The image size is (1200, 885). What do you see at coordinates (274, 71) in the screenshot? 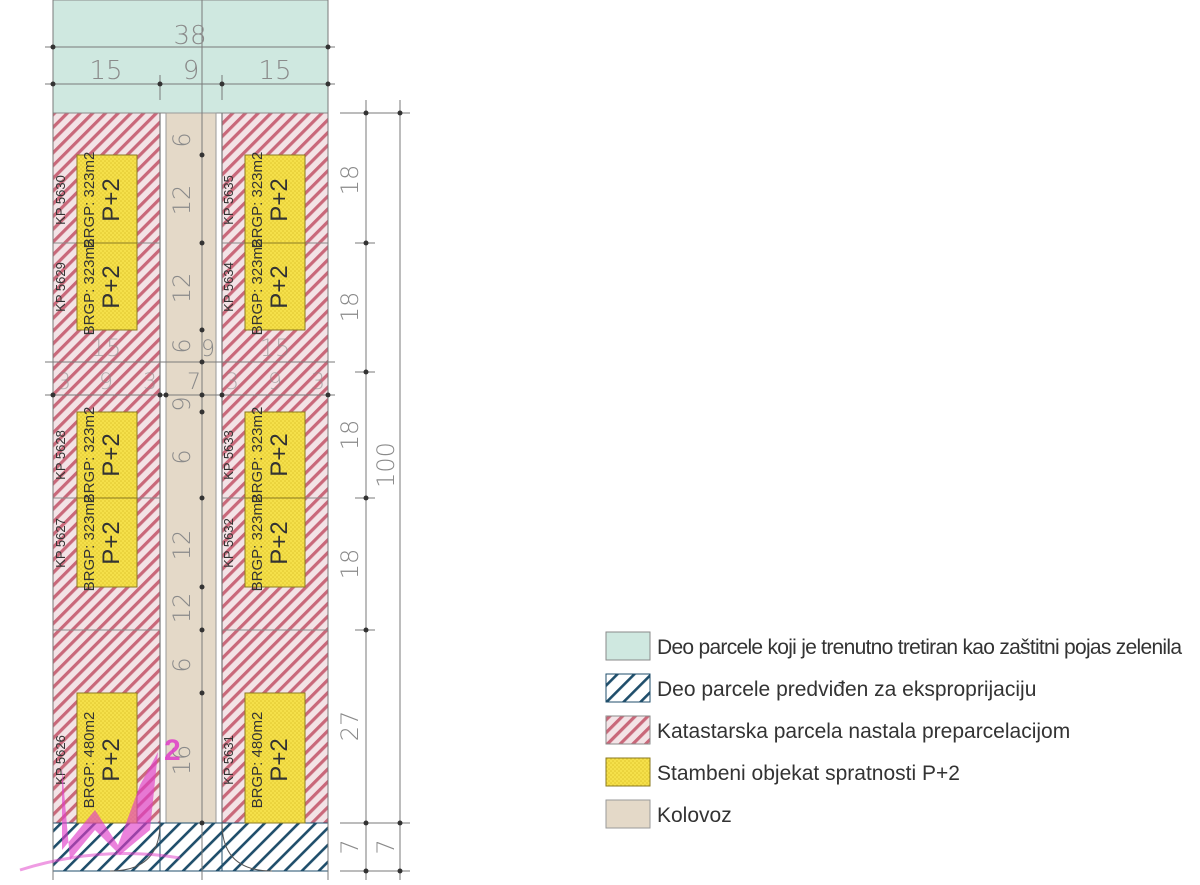
I see `dim-top-right: 15` at bounding box center [274, 71].